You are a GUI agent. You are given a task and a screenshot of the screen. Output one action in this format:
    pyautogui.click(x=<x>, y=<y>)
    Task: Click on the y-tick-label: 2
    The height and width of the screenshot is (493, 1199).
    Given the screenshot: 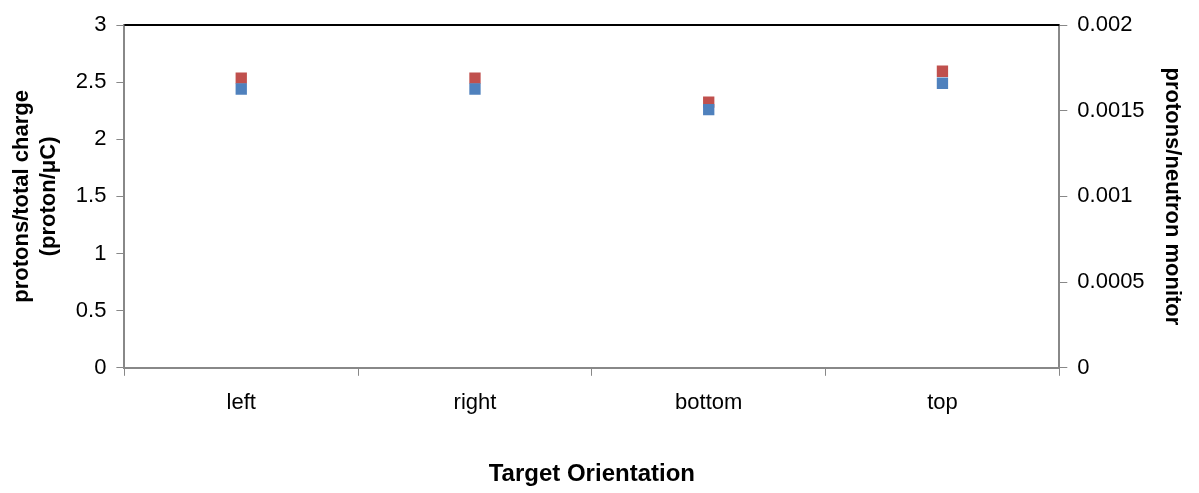 What is the action you would take?
    pyautogui.click(x=100, y=138)
    